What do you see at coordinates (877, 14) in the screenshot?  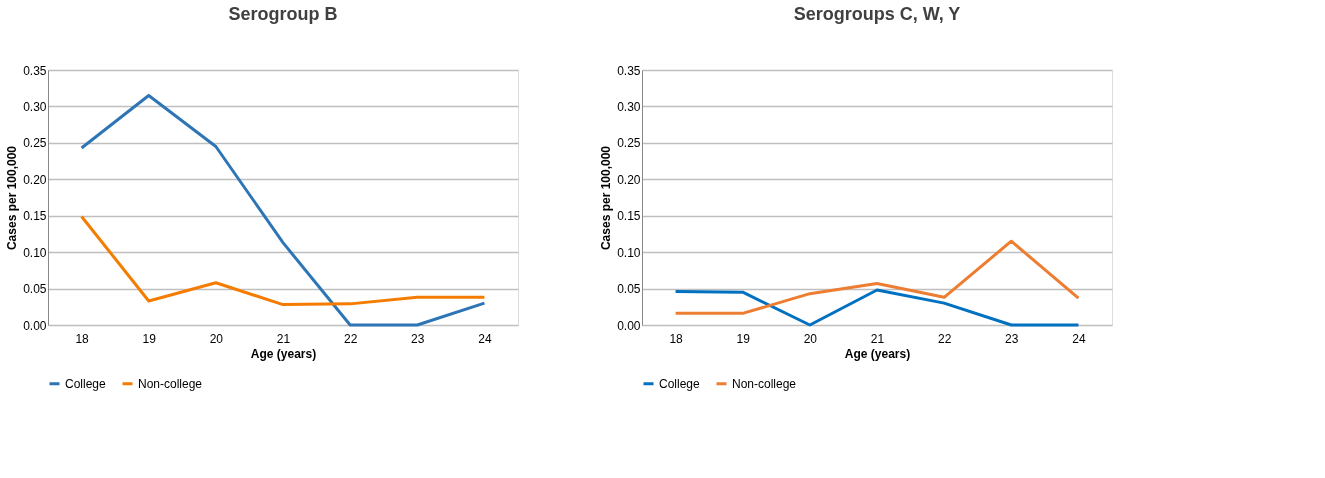 I see `chart-title: Serogroups C, W, Y` at bounding box center [877, 14].